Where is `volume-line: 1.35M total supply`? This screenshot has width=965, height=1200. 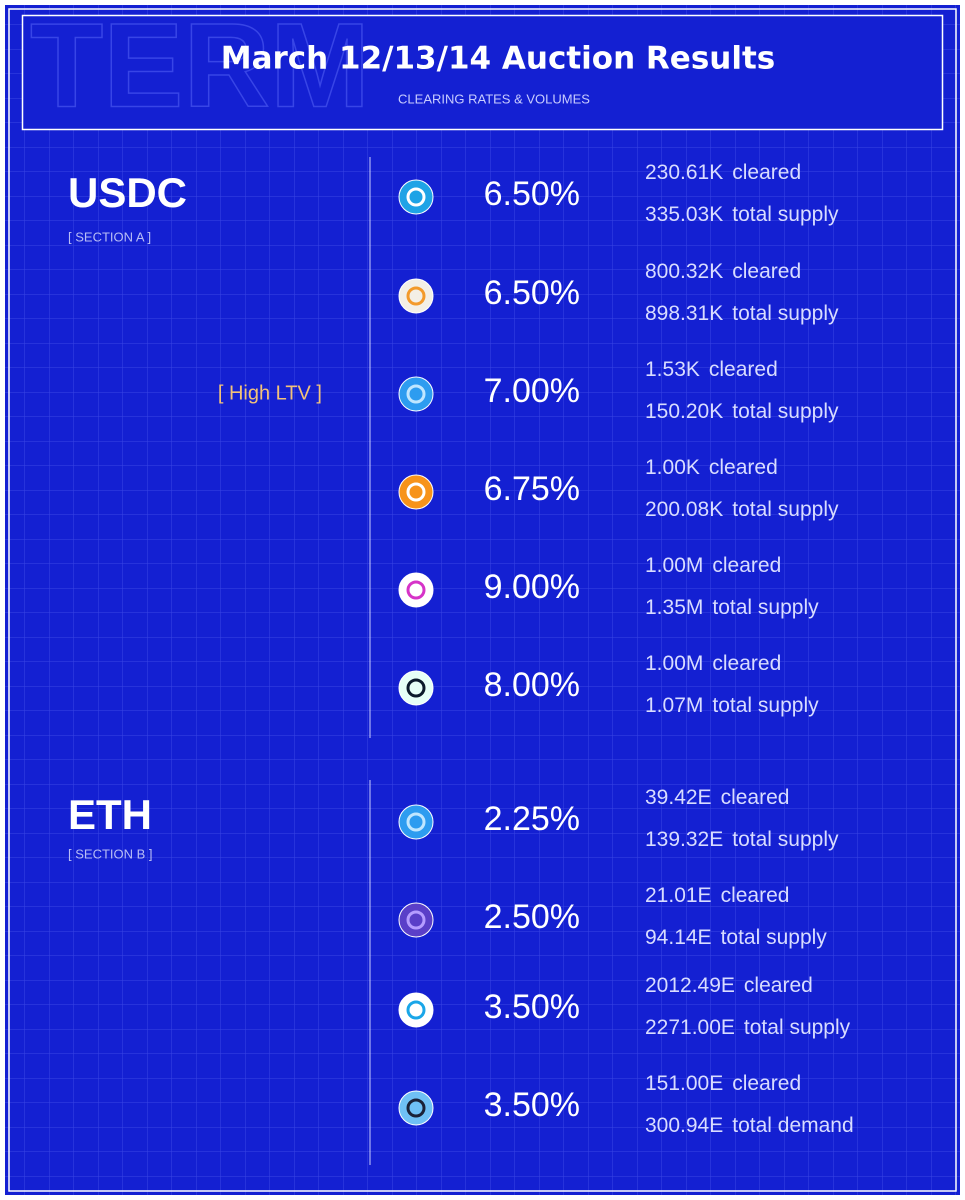
volume-line: 1.35M total supply is located at coordinates (732, 607).